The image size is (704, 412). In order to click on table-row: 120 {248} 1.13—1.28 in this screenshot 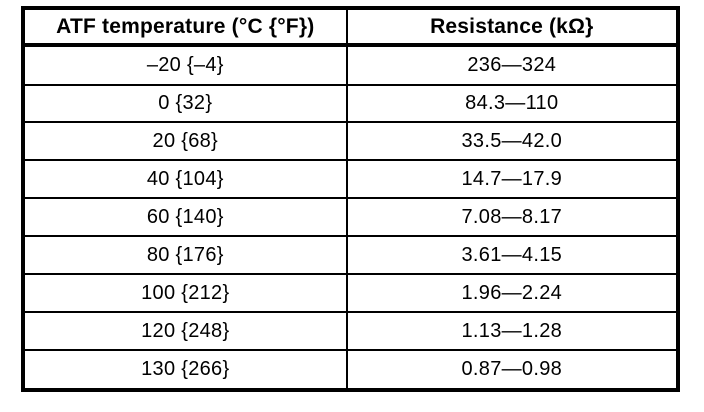, I will do `click(351, 331)`.